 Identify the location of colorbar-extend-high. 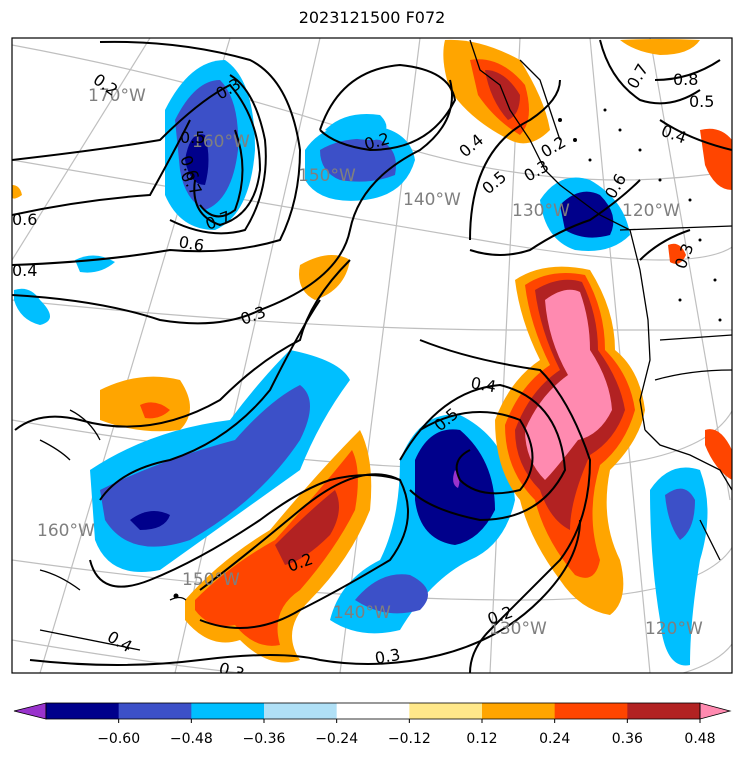
(715, 711).